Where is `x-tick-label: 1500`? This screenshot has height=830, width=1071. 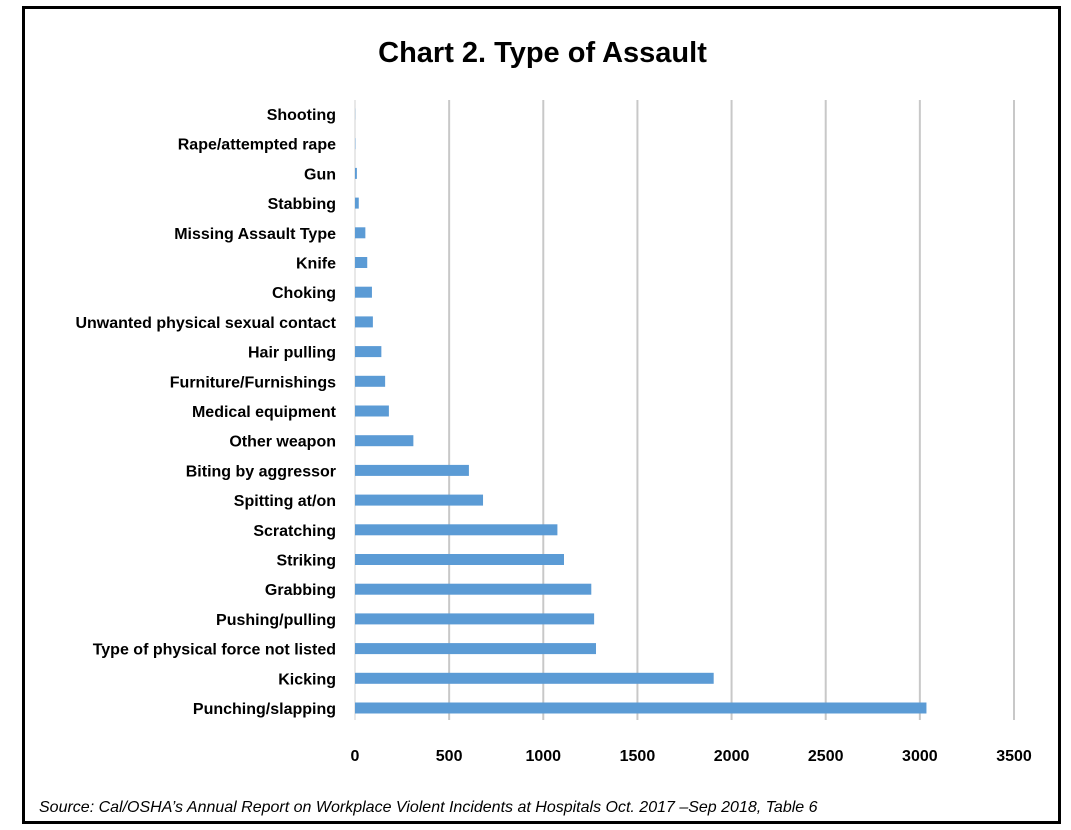 x-tick-label: 1500 is located at coordinates (638, 756).